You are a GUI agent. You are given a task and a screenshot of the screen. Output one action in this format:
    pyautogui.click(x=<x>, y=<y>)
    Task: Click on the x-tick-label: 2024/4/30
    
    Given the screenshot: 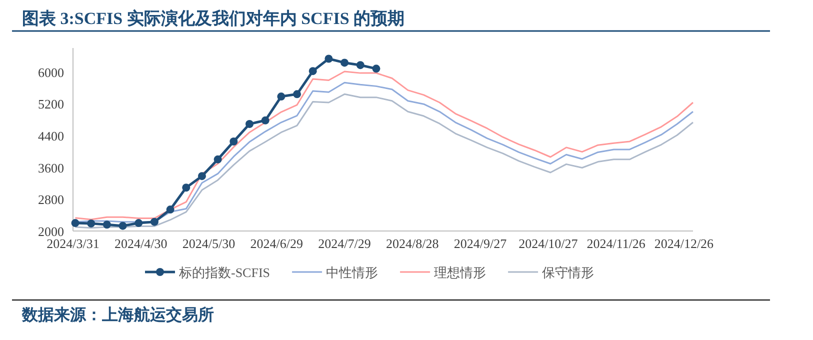 What is the action you would take?
    pyautogui.click(x=141, y=243)
    